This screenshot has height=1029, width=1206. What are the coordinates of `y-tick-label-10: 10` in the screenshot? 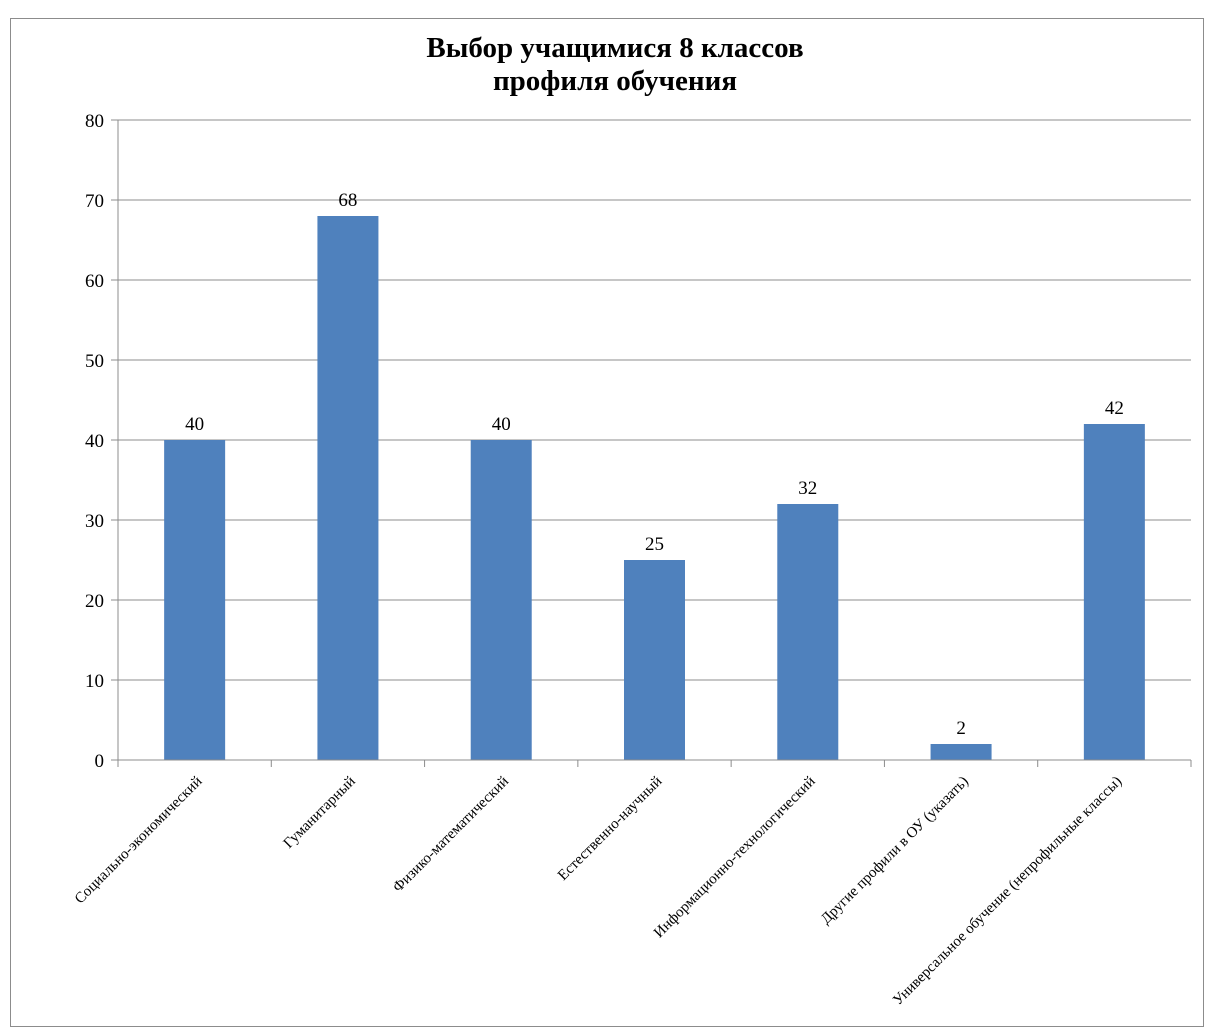 It's located at (94, 681).